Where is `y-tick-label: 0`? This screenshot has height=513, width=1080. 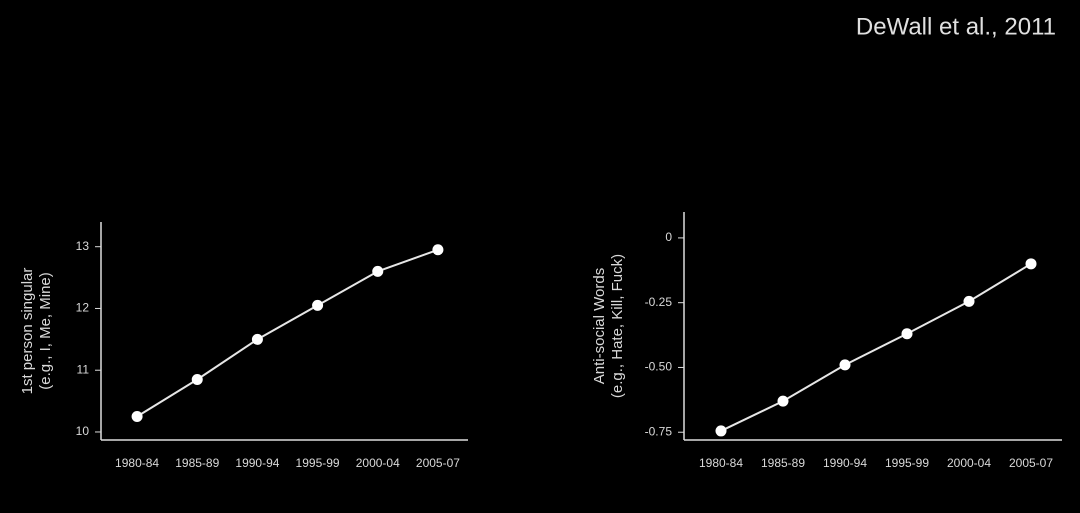 y-tick-label: 0 is located at coordinates (668, 237).